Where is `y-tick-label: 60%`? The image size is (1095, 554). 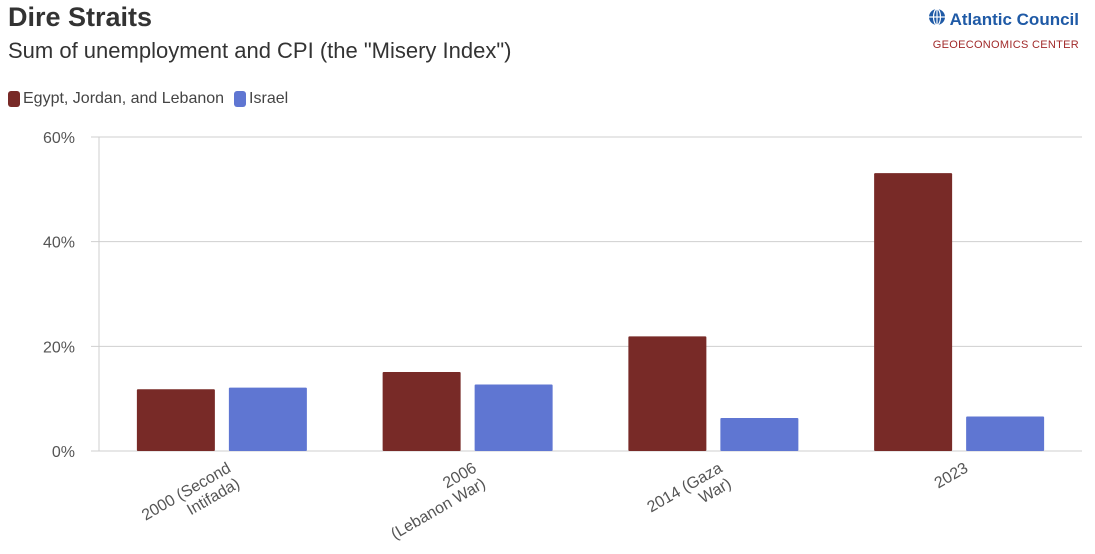
y-tick-label: 60% is located at coordinates (59, 138).